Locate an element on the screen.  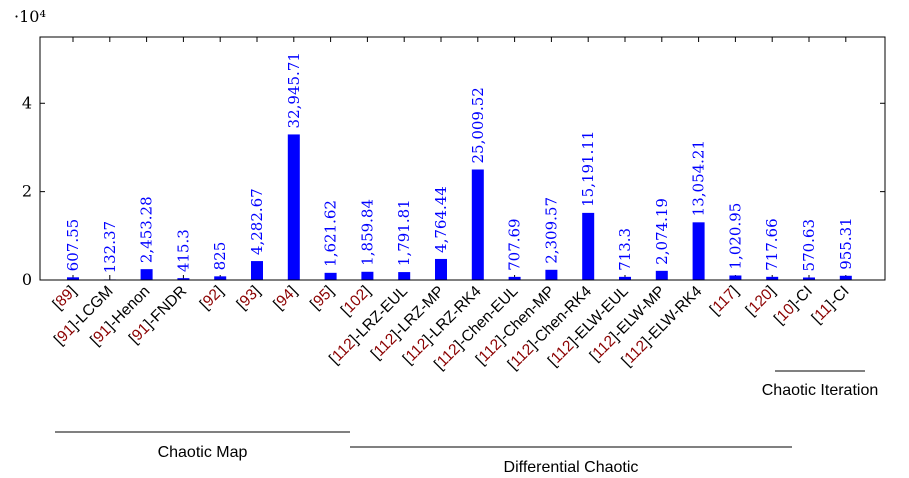
x-category-label: [89] is located at coordinates (65, 298).